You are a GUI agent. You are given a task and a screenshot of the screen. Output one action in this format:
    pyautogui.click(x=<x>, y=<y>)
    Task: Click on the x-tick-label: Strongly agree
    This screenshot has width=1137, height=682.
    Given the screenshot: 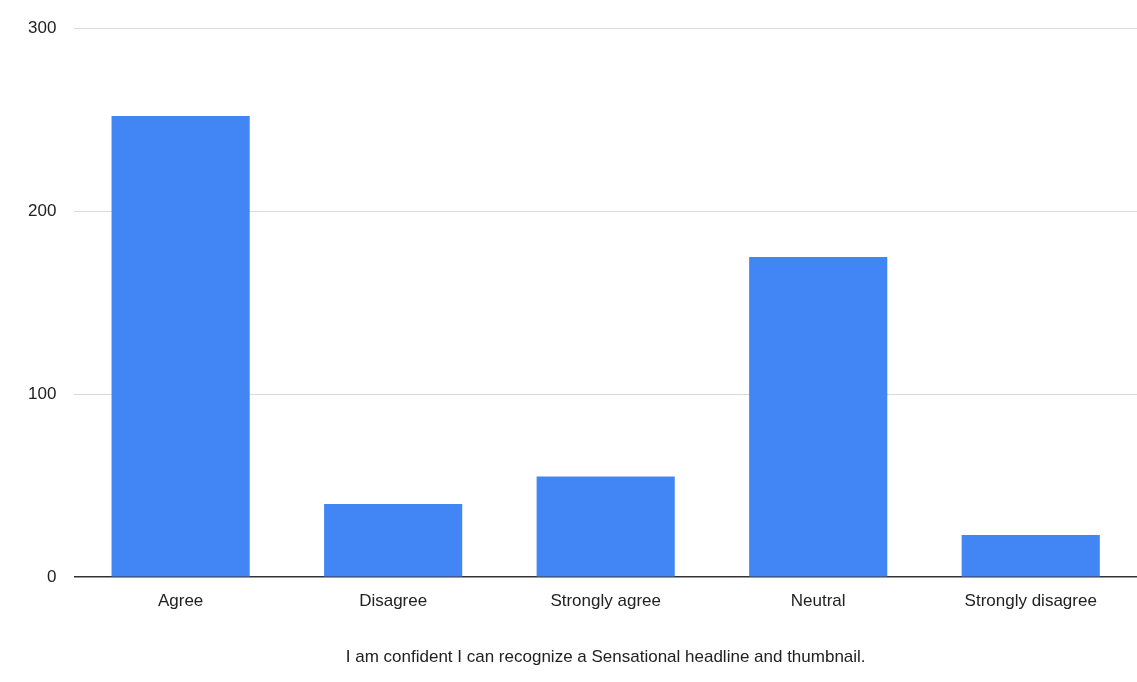 What is the action you would take?
    pyautogui.click(x=605, y=601)
    